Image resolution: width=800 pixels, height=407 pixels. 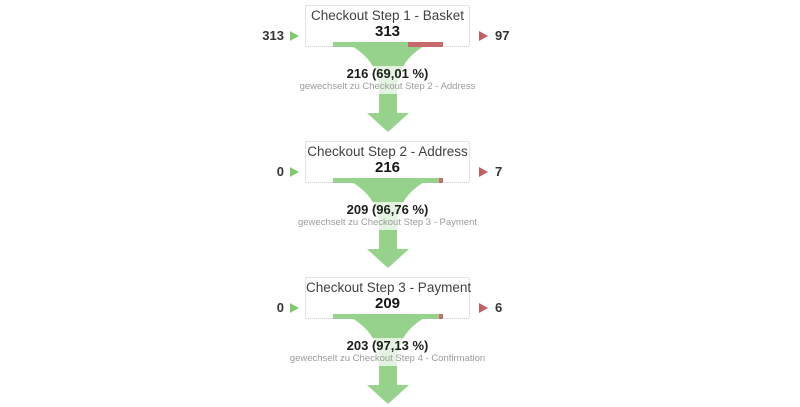 What do you see at coordinates (387, 151) in the screenshot?
I see `step-title: Checkout Step 2 - Address` at bounding box center [387, 151].